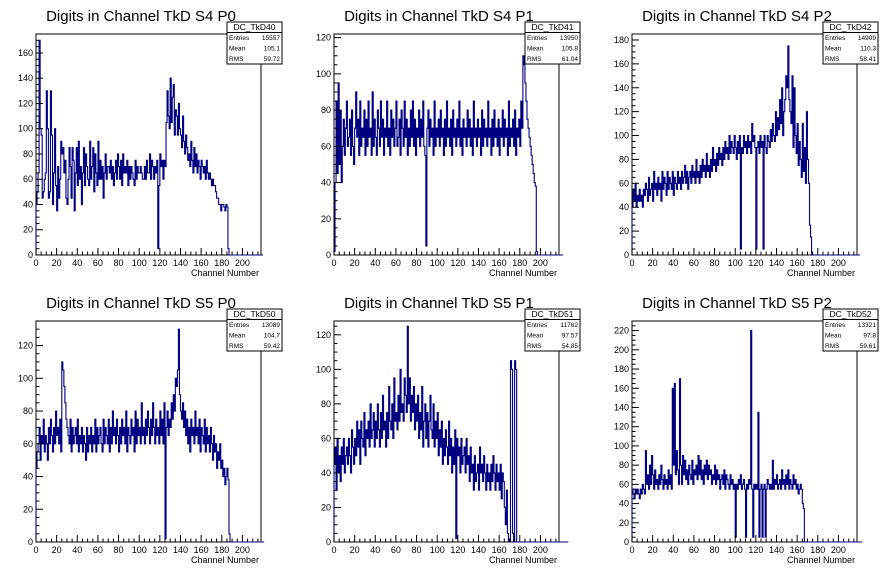  I want to click on stats-value: 13089, so click(271, 325).